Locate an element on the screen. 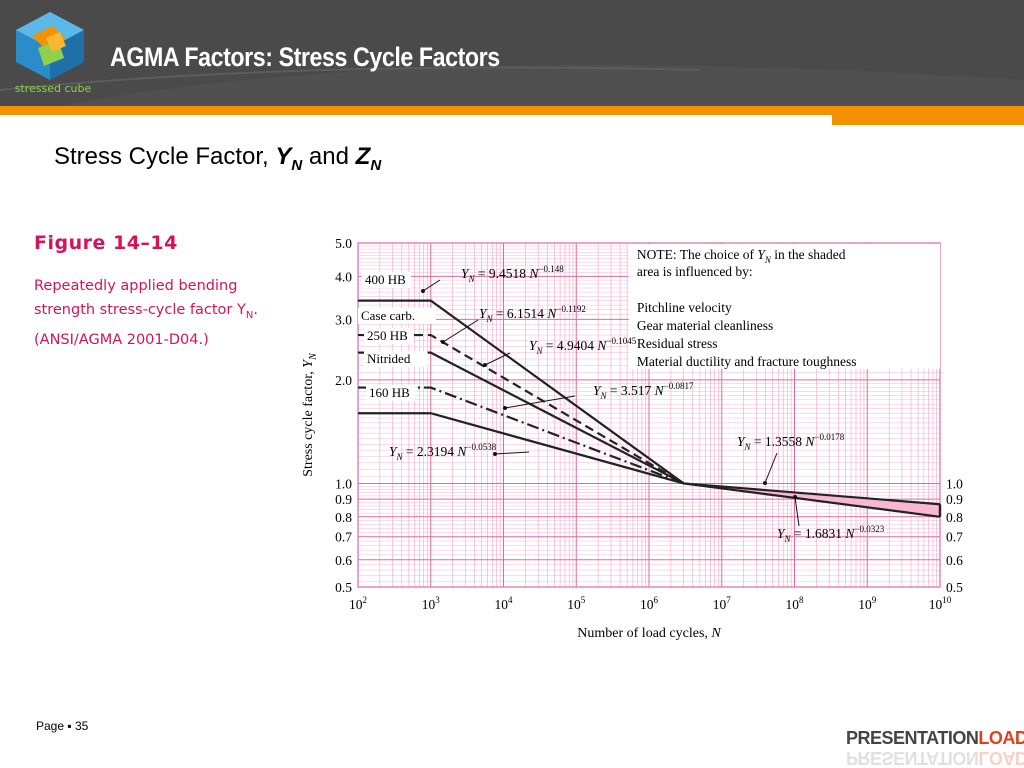 The image size is (1024, 768). equation-label: YN = 2.3194 N−0.0538 is located at coordinates (443, 452).